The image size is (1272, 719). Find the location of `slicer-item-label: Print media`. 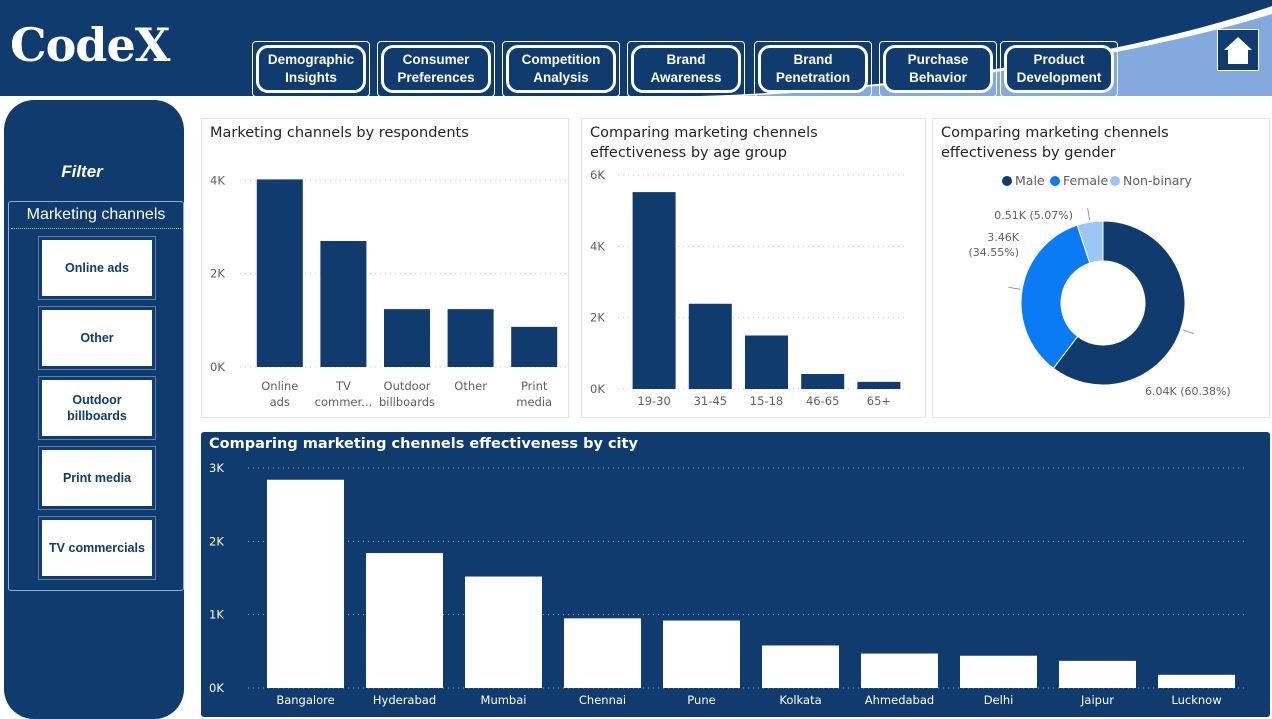

slicer-item-label: Print media is located at coordinates (97, 478).